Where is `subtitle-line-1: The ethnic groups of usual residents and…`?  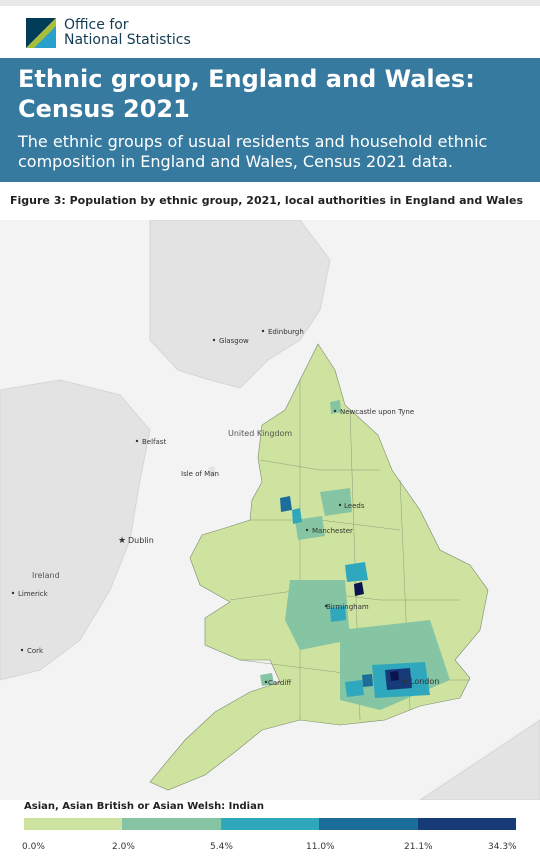 subtitle-line-1: The ethnic groups of usual residents and… is located at coordinates (253, 141).